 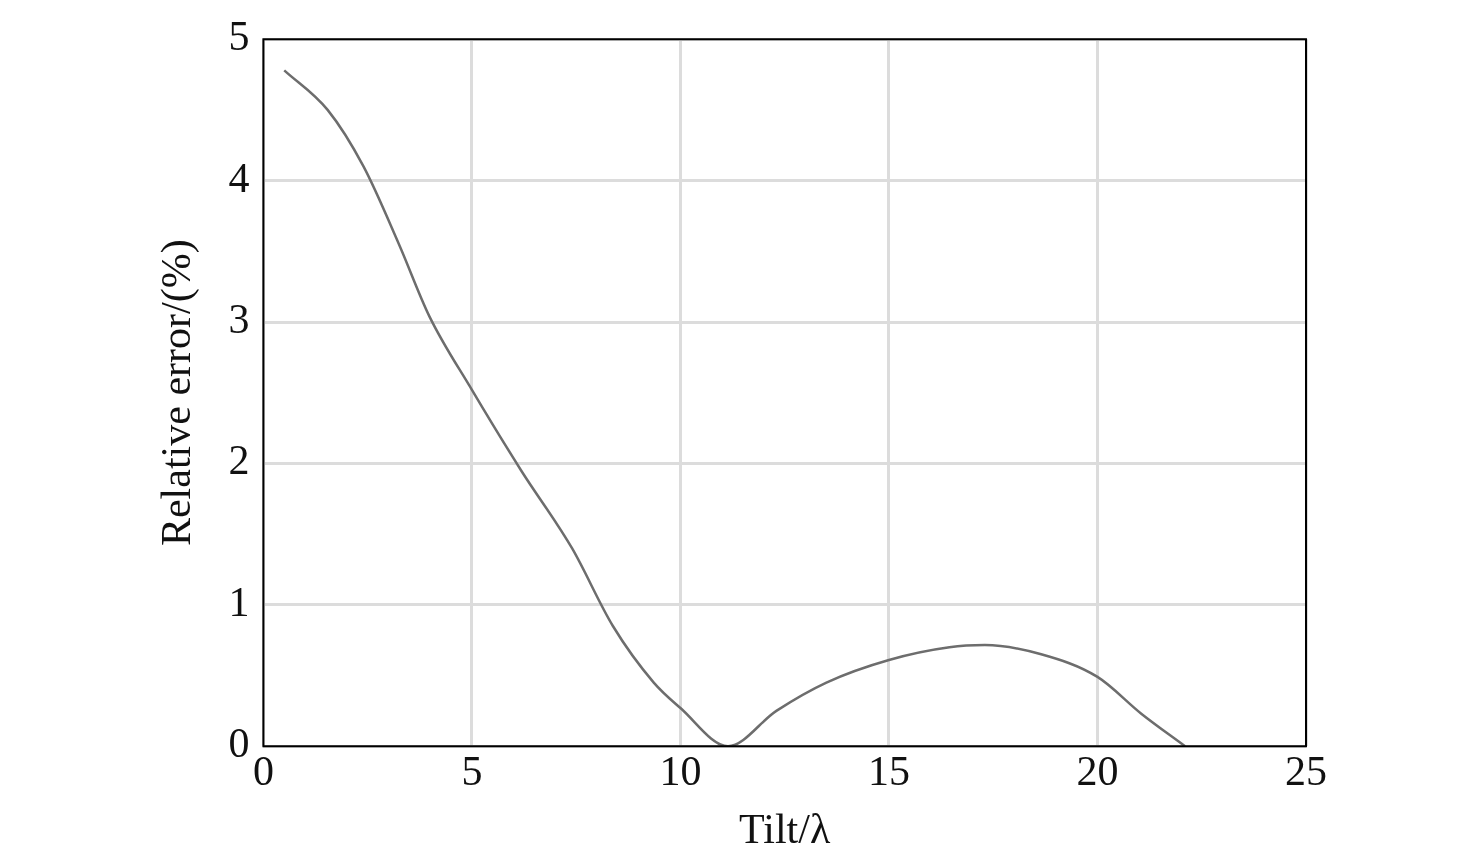 I want to click on y-tick-label: 1, so click(x=239, y=601).